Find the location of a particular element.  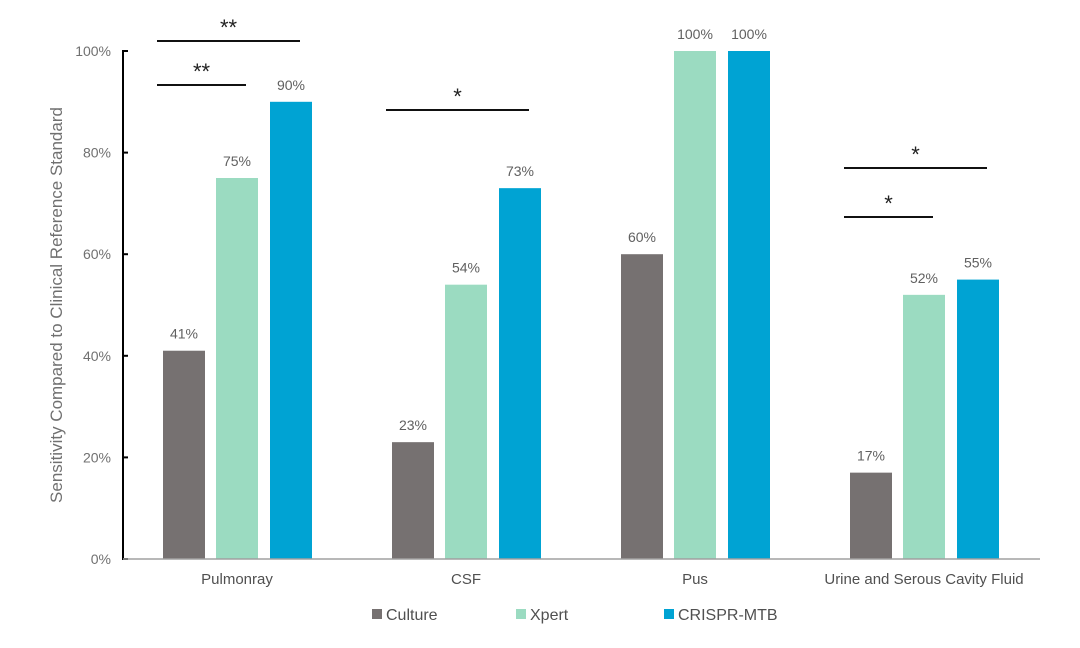

data-label: 23% is located at coordinates (413, 425).